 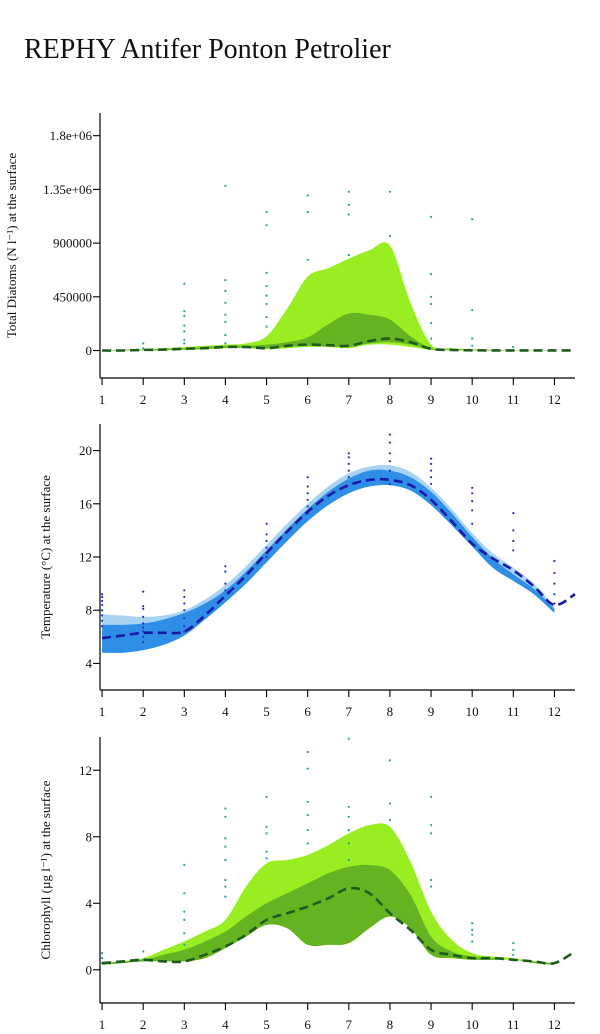 I want to click on diatoms-y-axis-label: Total Diatoms (N l⁻¹) at the surface, so click(x=11, y=246).